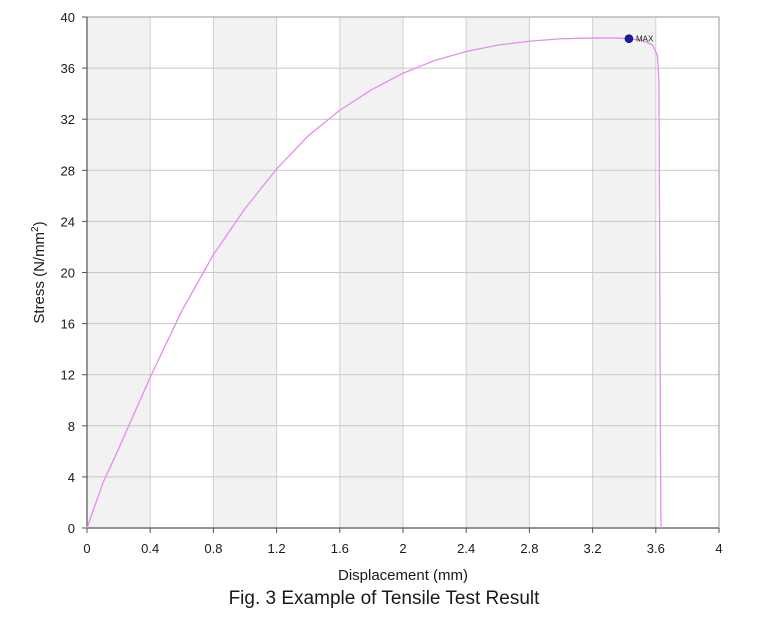  What do you see at coordinates (39, 223) in the screenshot?
I see `y-axis-label-tail: )` at bounding box center [39, 223].